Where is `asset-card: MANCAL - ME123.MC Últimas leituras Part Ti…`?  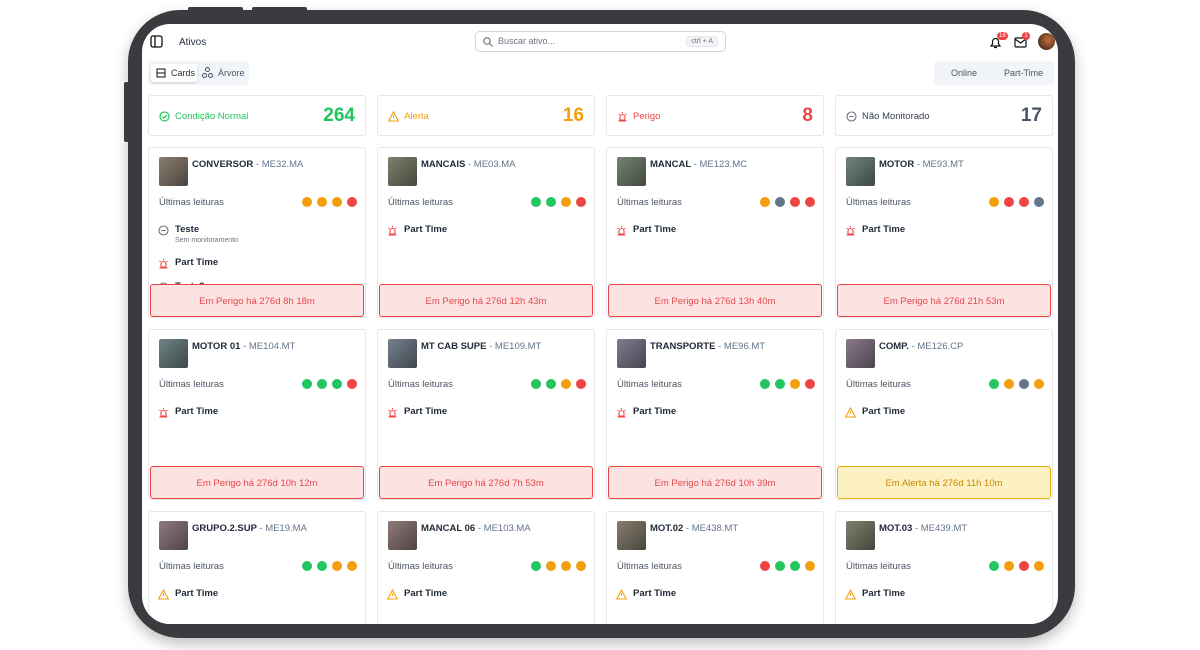 asset-card: MANCAL - ME123.MC Últimas leituras Part Ti… is located at coordinates (715, 232).